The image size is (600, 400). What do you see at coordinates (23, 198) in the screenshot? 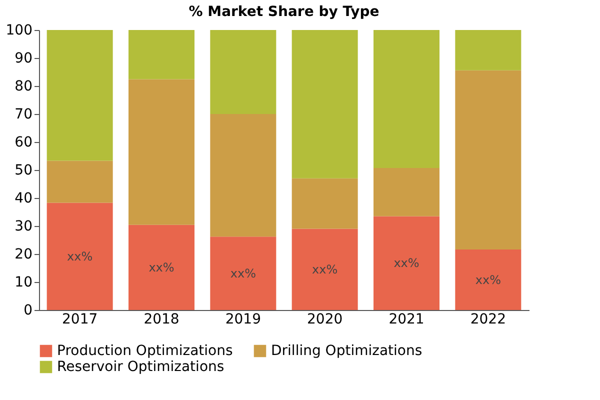
I see `y-tick-label: 40` at bounding box center [23, 198].